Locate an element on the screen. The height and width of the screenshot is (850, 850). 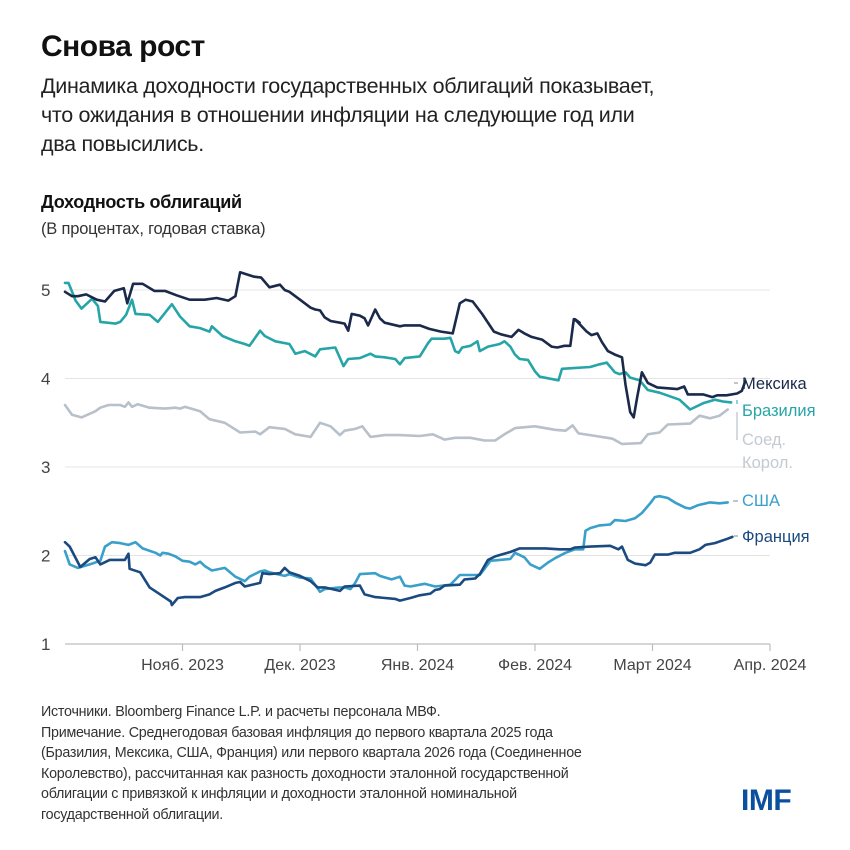
y-tick-label: 4 is located at coordinates (45, 379).